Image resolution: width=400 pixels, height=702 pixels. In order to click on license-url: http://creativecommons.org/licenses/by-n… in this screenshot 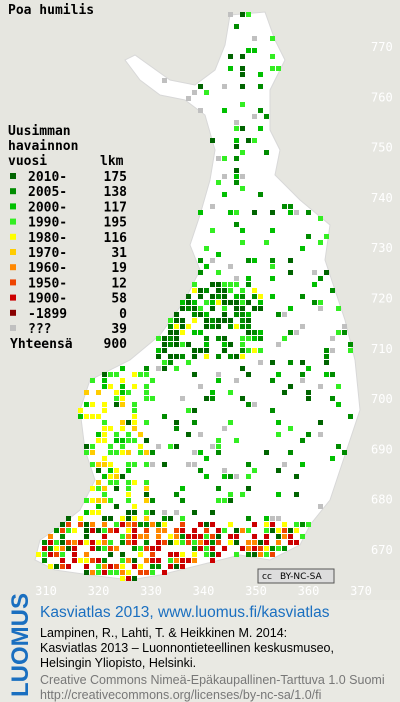, I will do `click(180, 695)`.